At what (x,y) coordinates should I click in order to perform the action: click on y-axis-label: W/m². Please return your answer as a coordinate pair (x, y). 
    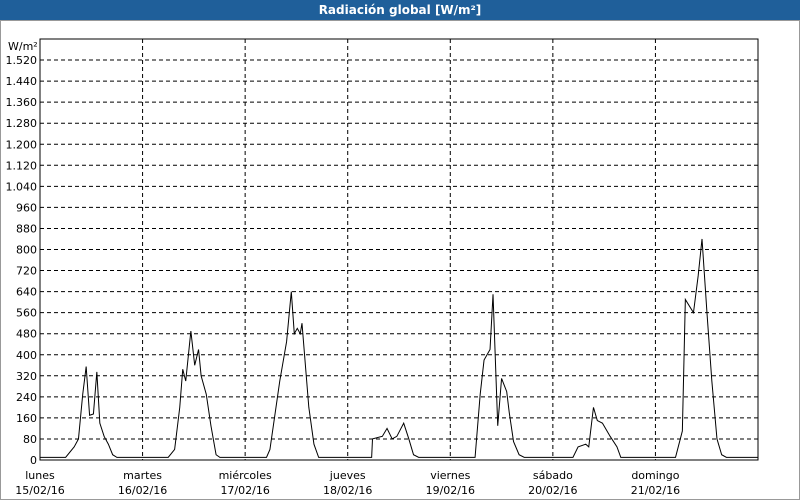
    Looking at the image, I should click on (23, 46).